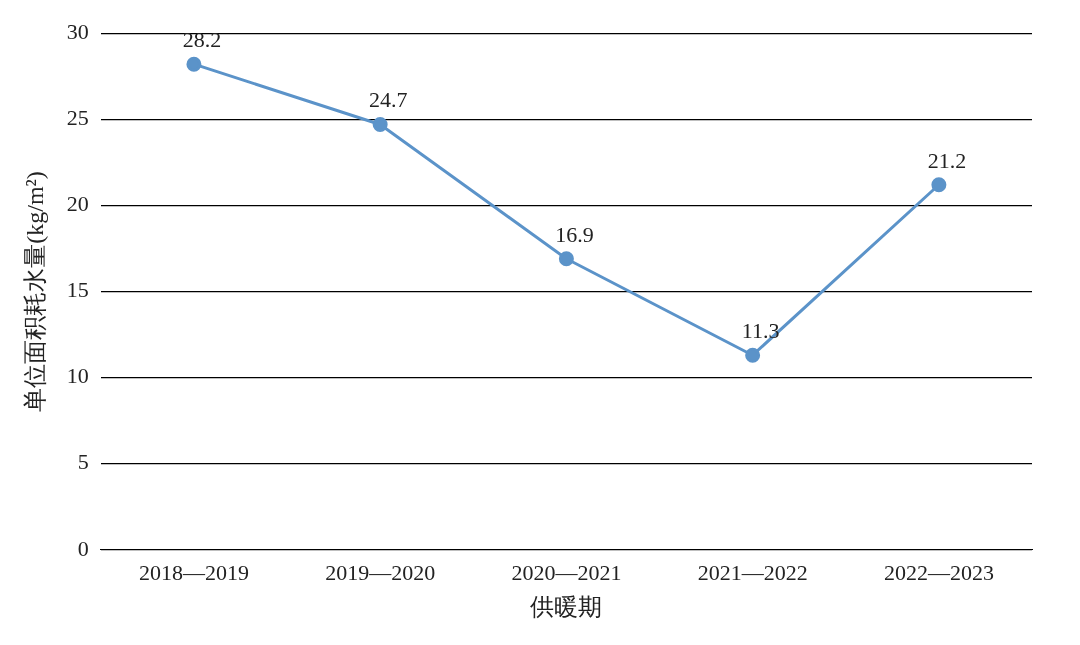 The height and width of the screenshot is (645, 1080). I want to click on data-label: 21.2, so click(947, 160).